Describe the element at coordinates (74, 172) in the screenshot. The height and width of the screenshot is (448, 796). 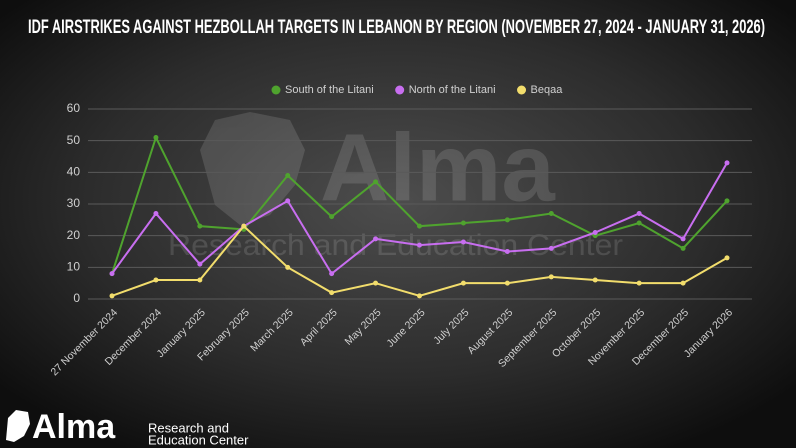
I see `y-tick-label: 40` at that location.